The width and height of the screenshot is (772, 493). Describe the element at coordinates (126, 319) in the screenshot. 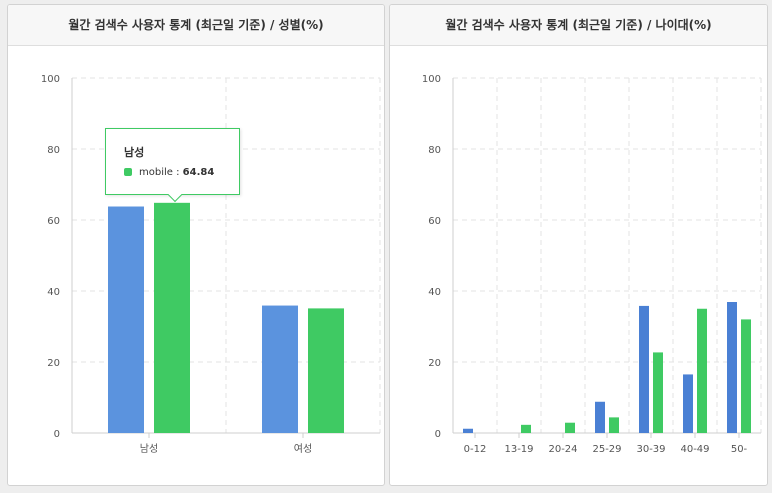

I see `bar-남성-series-0` at that location.